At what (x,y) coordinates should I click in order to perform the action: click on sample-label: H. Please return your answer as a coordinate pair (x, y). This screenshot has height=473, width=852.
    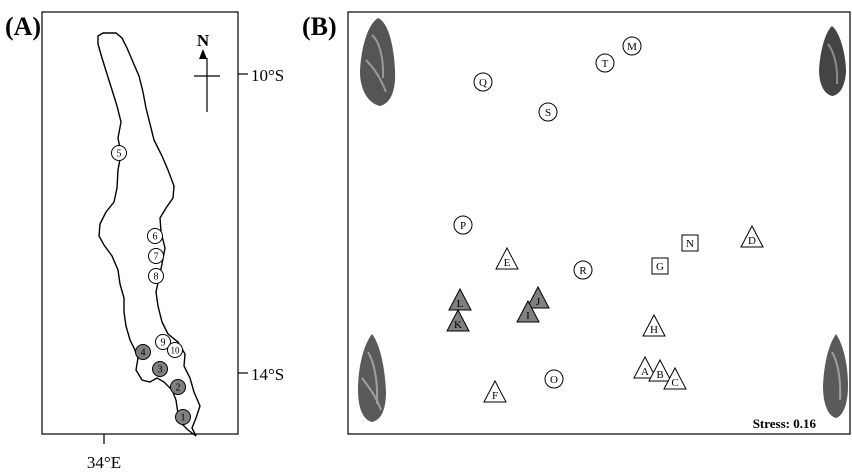
    Looking at the image, I should click on (654, 330).